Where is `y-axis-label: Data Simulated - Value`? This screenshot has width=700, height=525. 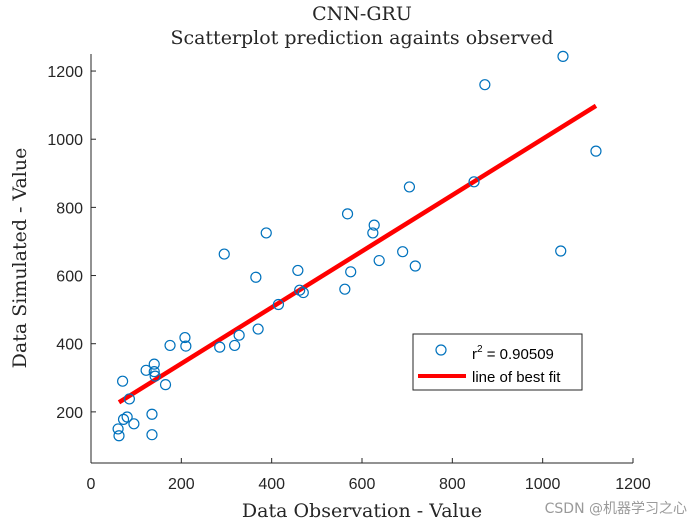 y-axis-label: Data Simulated - Value is located at coordinates (20, 258).